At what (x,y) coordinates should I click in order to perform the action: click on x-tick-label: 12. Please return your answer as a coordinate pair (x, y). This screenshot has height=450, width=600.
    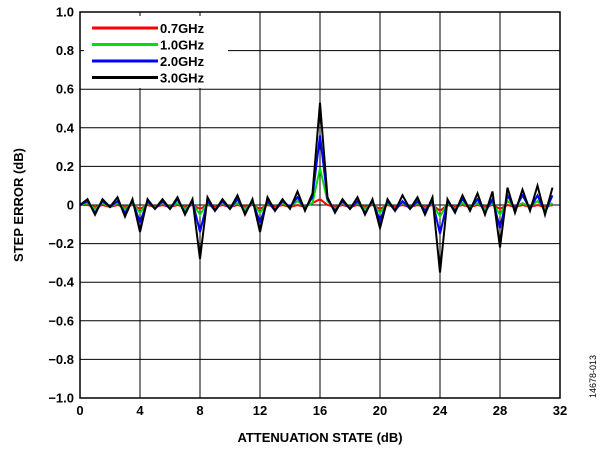
    Looking at the image, I should click on (260, 410).